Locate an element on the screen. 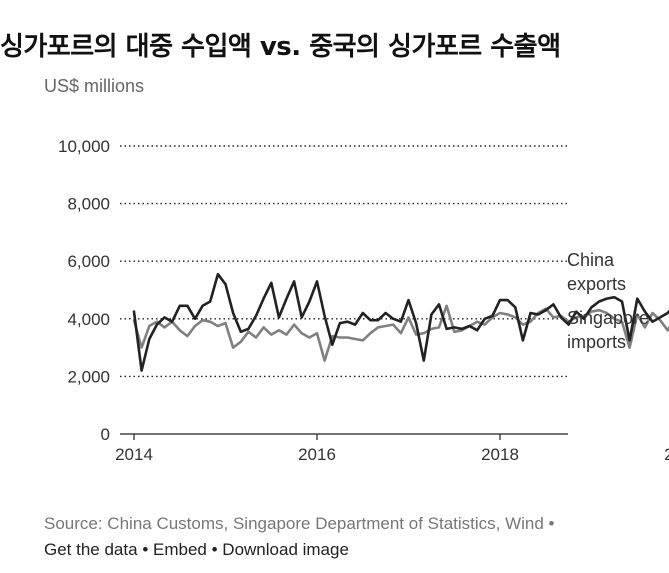 This screenshot has height=573, width=669. footer-links: Get the data • Embed • Download image is located at coordinates (196, 550).